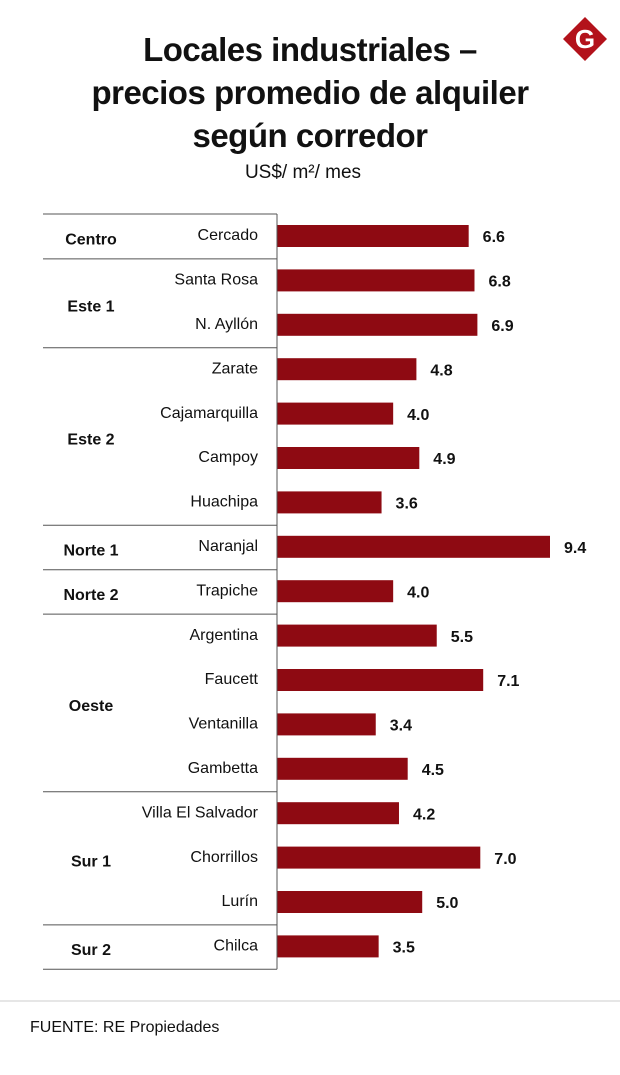 This screenshot has height=1075, width=620. I want to click on value-label: 5.5, so click(462, 637).